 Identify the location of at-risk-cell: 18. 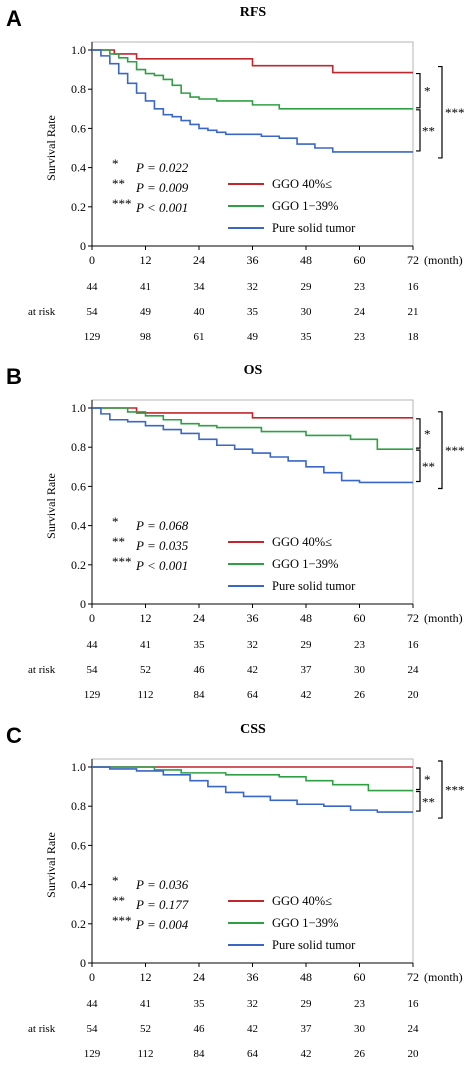
(414, 337).